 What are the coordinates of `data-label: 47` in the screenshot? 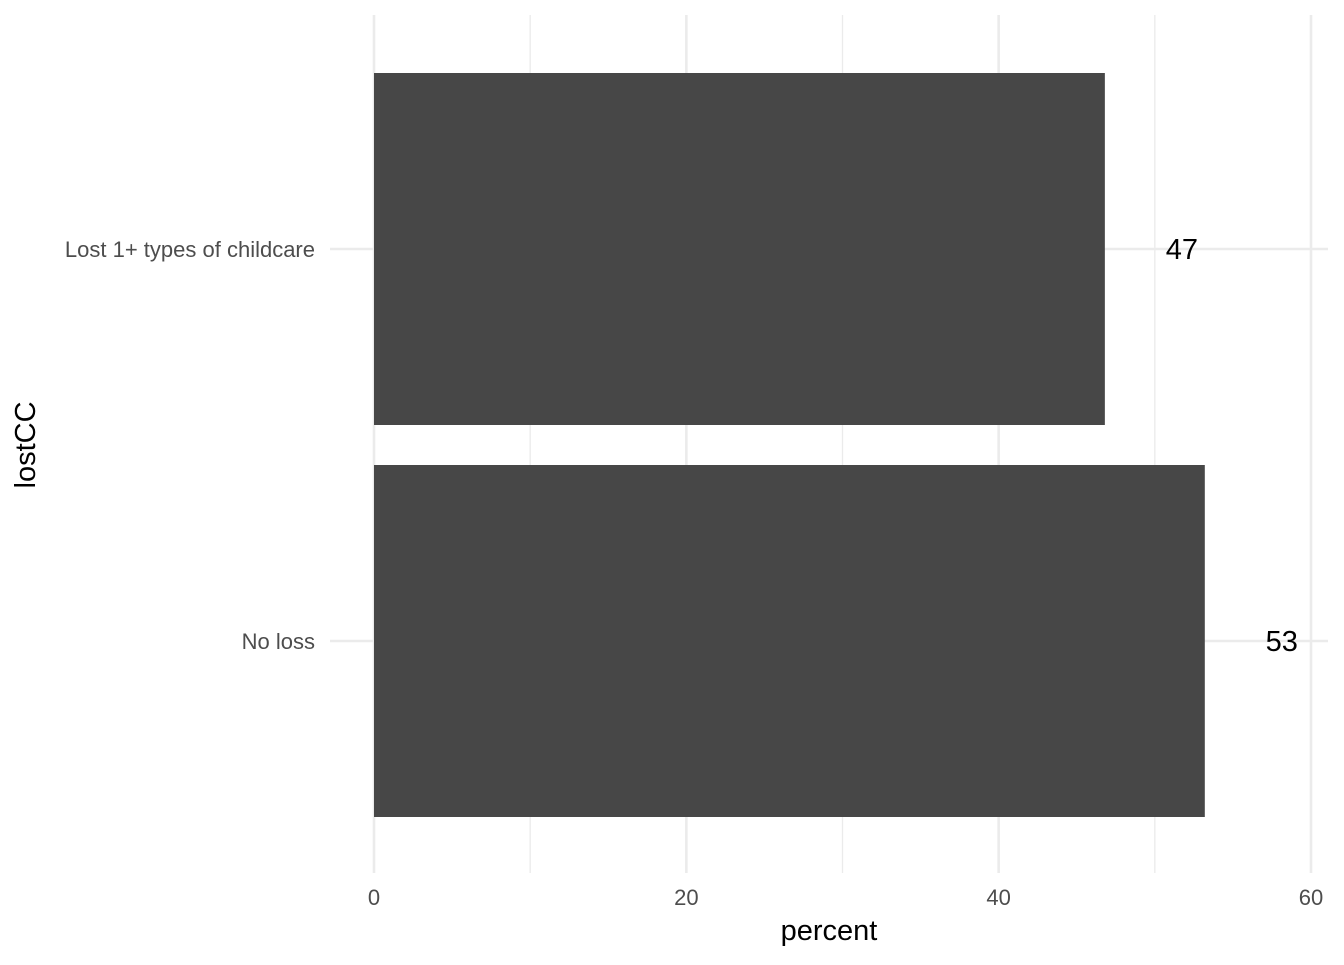 It's located at (1182, 250).